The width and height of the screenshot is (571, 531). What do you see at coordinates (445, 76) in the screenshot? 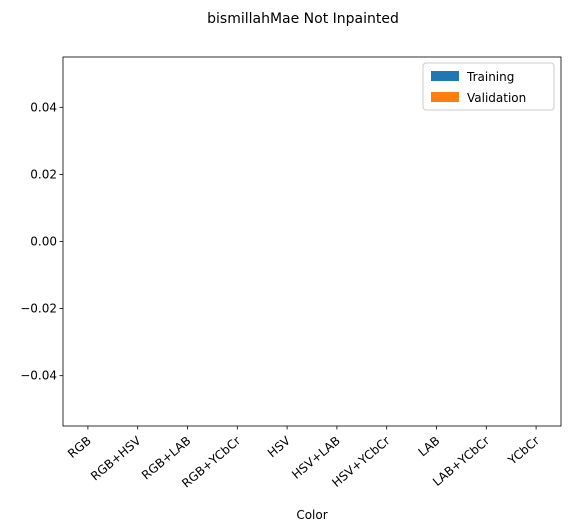
I see `legend-swatch-training` at bounding box center [445, 76].